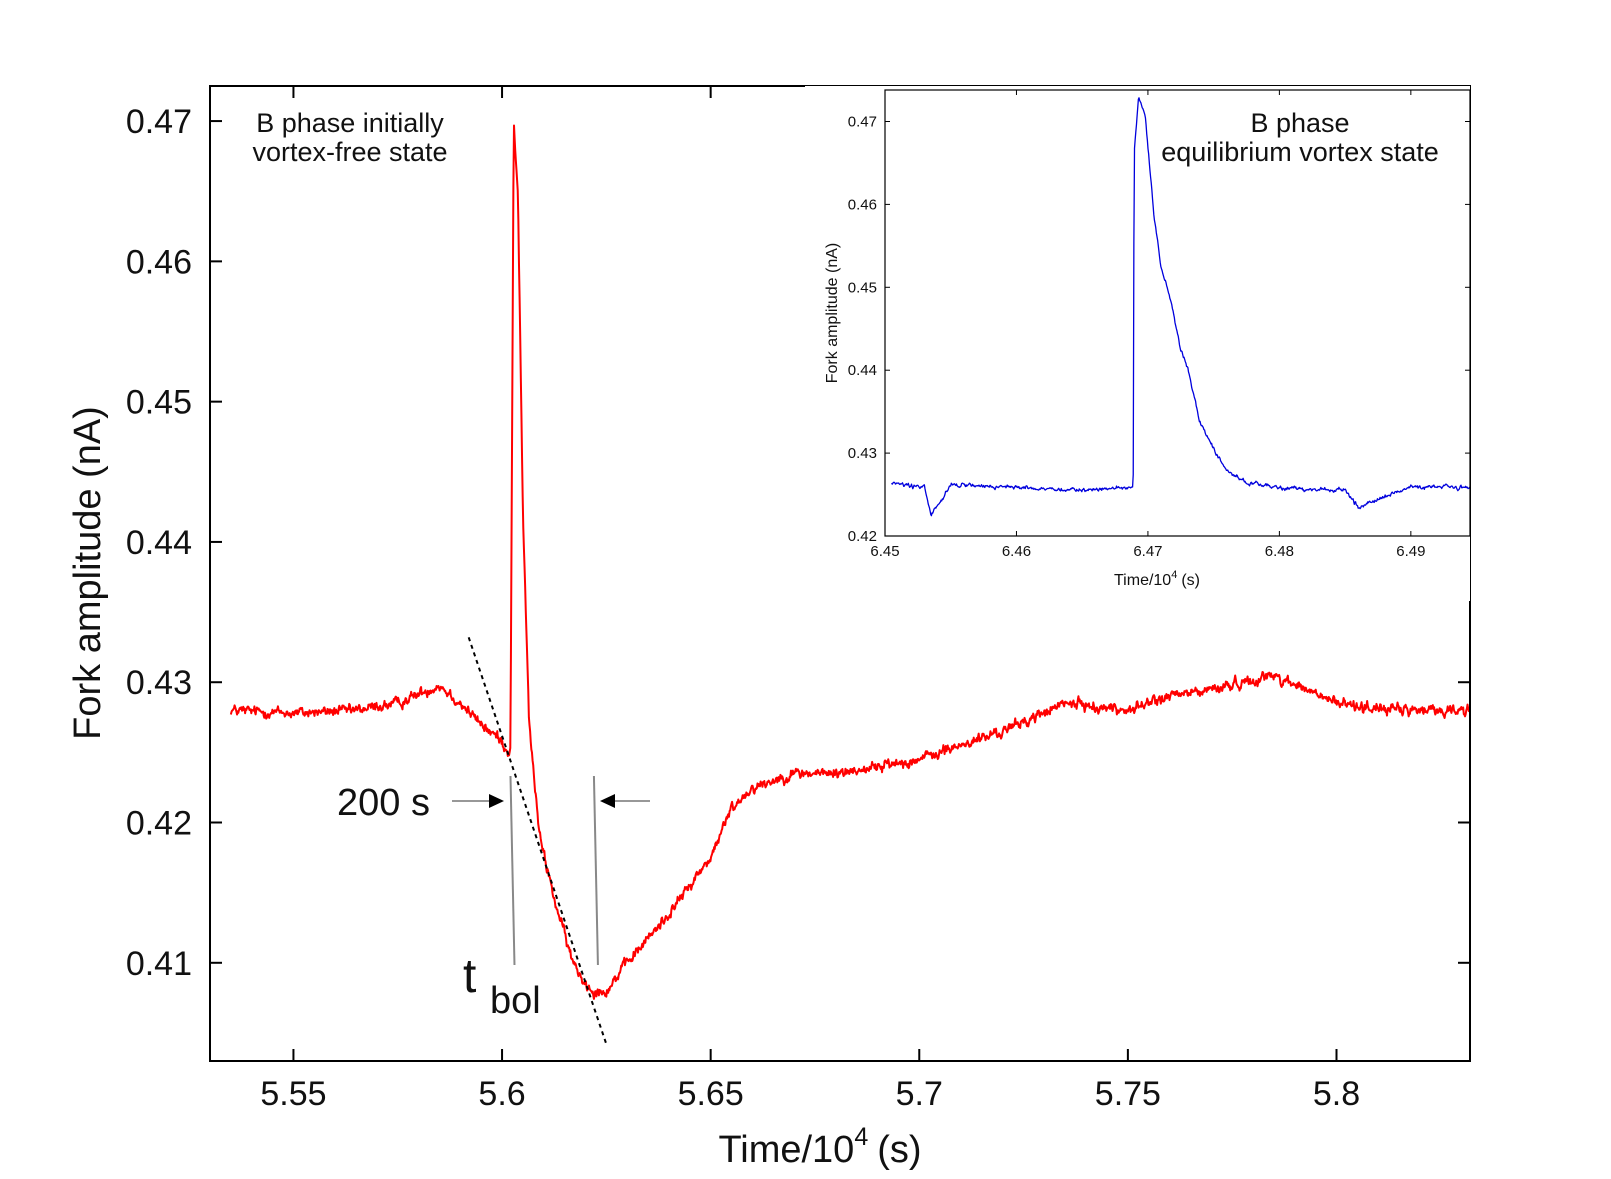 The height and width of the screenshot is (1179, 1611). I want to click on inset-y-tick-label: 0.47, so click(862, 122).